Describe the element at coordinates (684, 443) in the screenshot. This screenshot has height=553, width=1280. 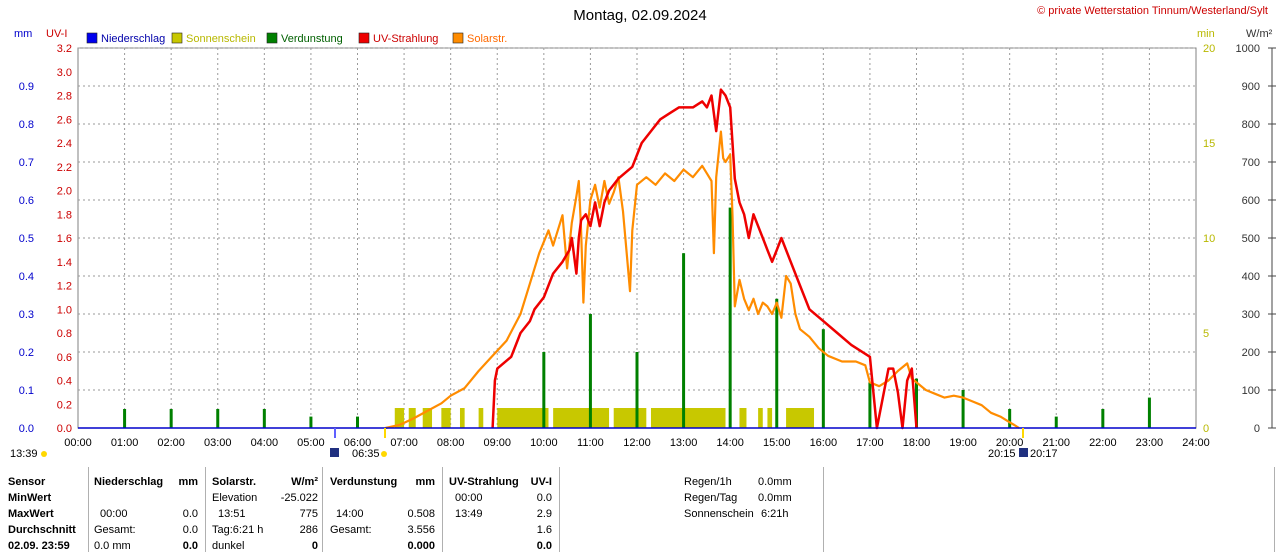
I see `x-tick-label: 13:00` at that location.